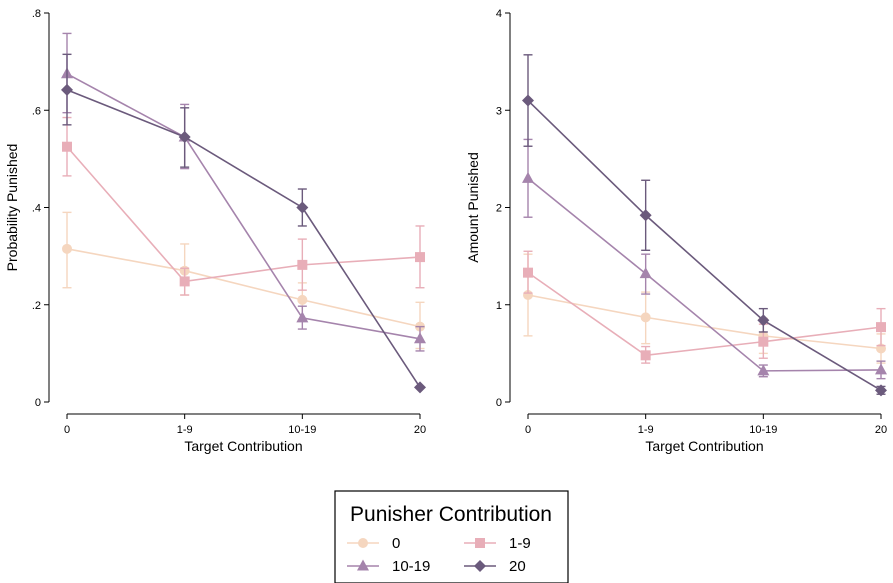 The image size is (893, 583). Describe the element at coordinates (517, 566) in the screenshot. I see `legend-label: 20` at that location.